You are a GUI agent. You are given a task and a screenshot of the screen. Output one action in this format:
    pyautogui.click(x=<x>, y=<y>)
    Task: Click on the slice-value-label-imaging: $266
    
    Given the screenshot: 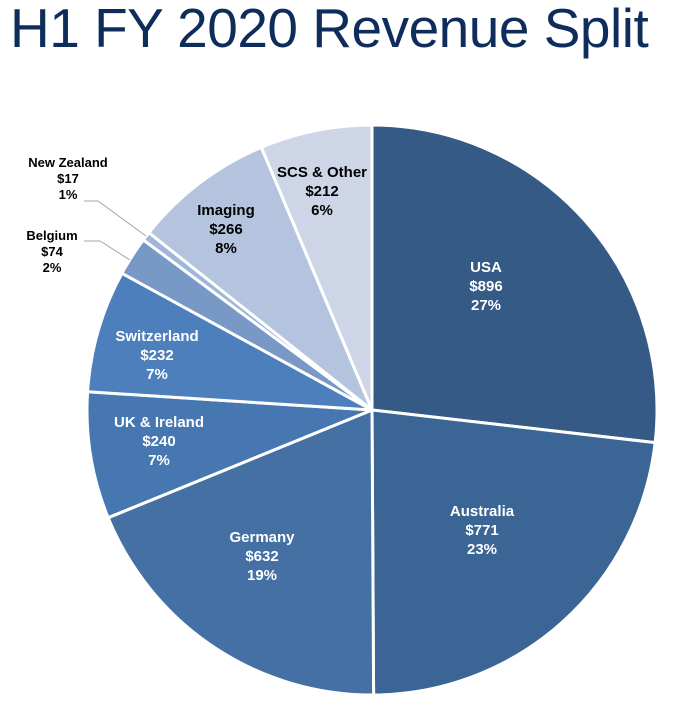 What is the action you would take?
    pyautogui.click(x=225, y=229)
    